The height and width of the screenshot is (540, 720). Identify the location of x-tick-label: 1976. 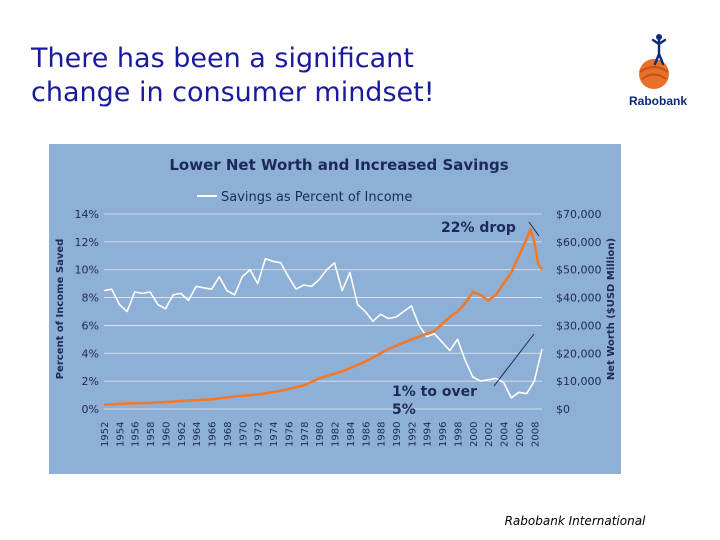
(289, 434).